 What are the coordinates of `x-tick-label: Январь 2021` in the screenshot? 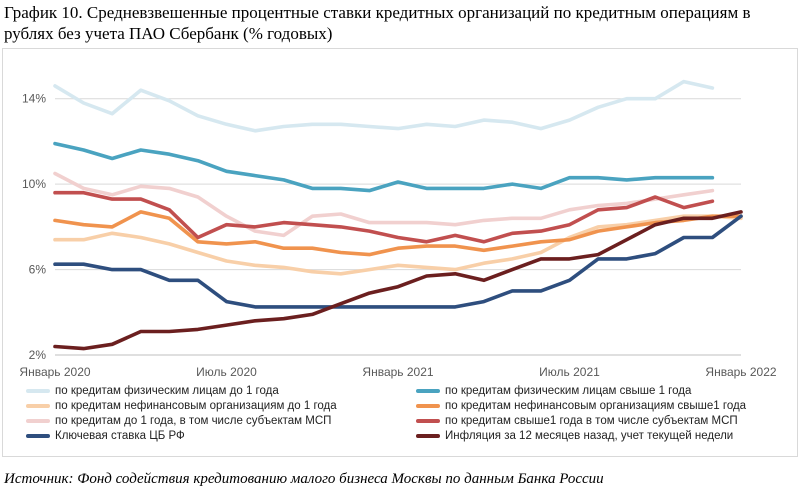 It's located at (397, 372).